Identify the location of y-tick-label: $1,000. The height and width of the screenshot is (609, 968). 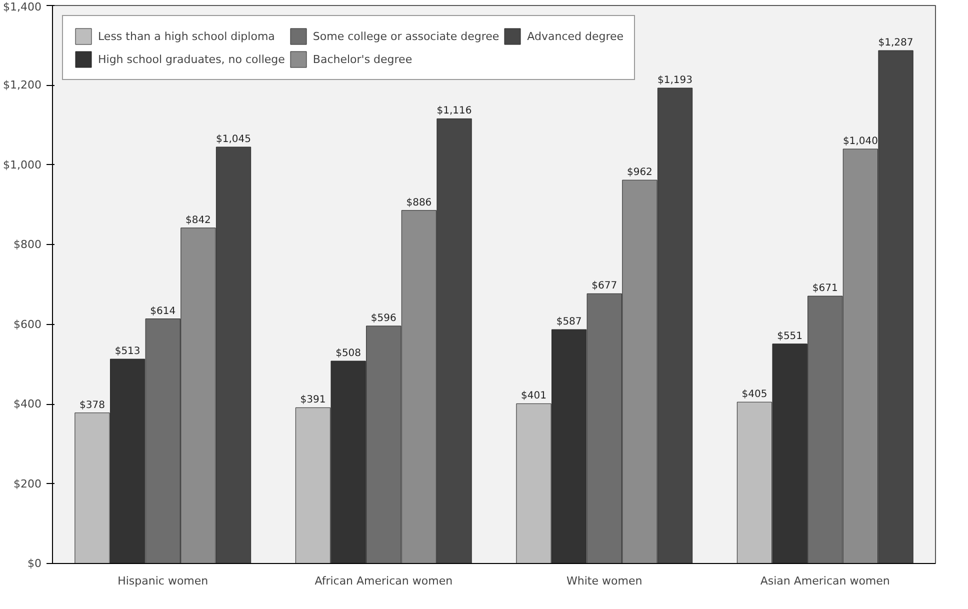
(22, 165).